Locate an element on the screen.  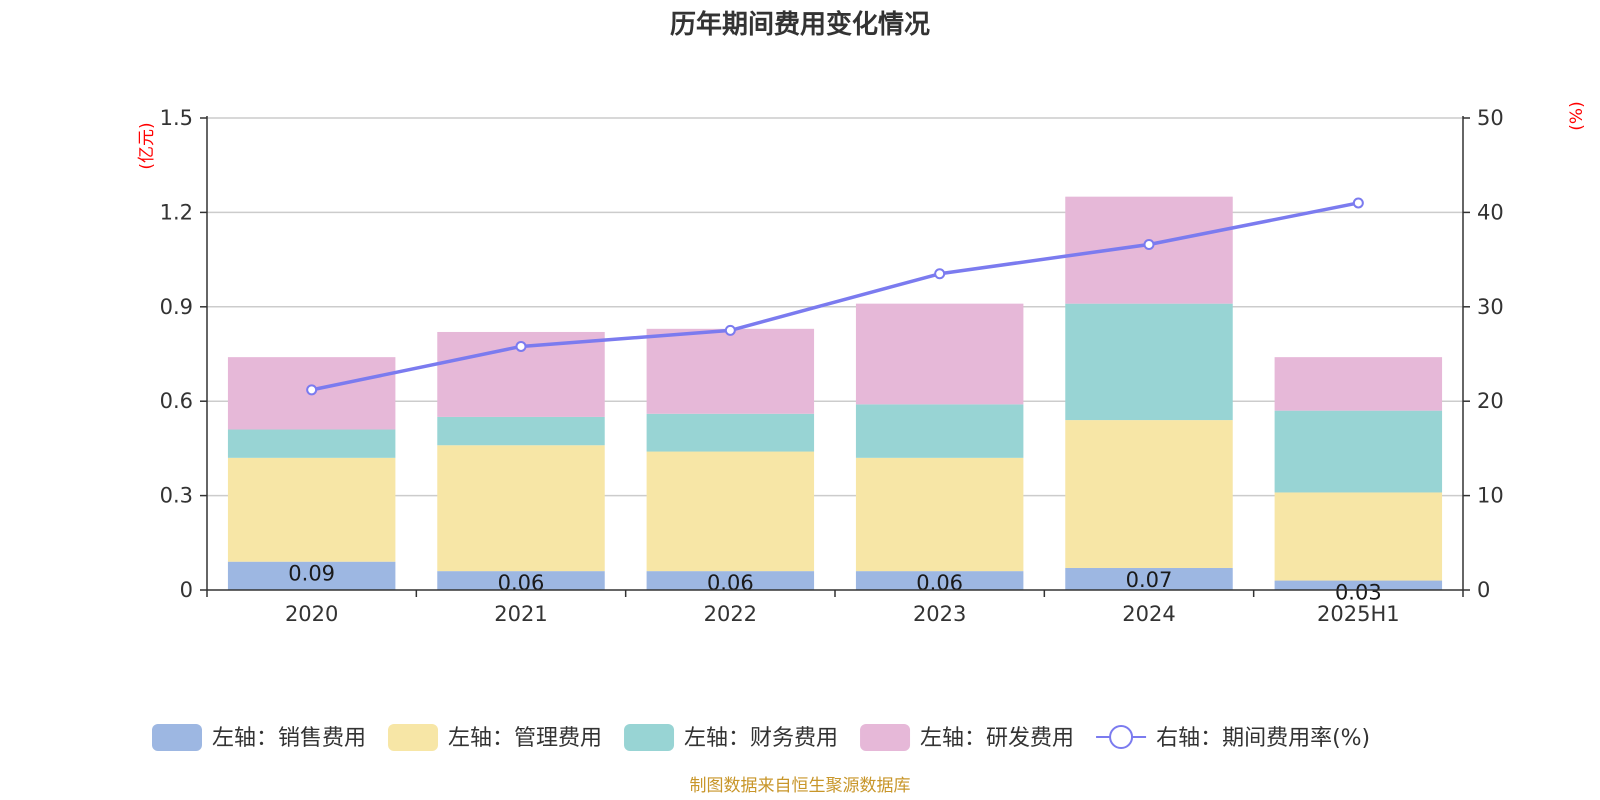
legend-circle-symbol is located at coordinates (1121, 737).